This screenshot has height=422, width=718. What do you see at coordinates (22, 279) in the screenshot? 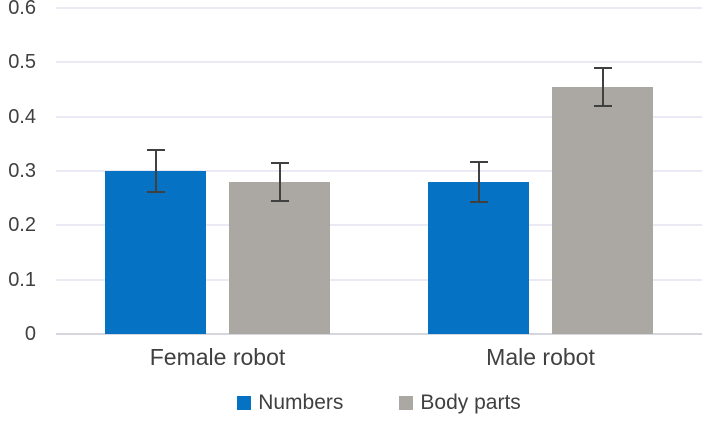
I see `y-tick-label-0.1: 0.1` at bounding box center [22, 279].